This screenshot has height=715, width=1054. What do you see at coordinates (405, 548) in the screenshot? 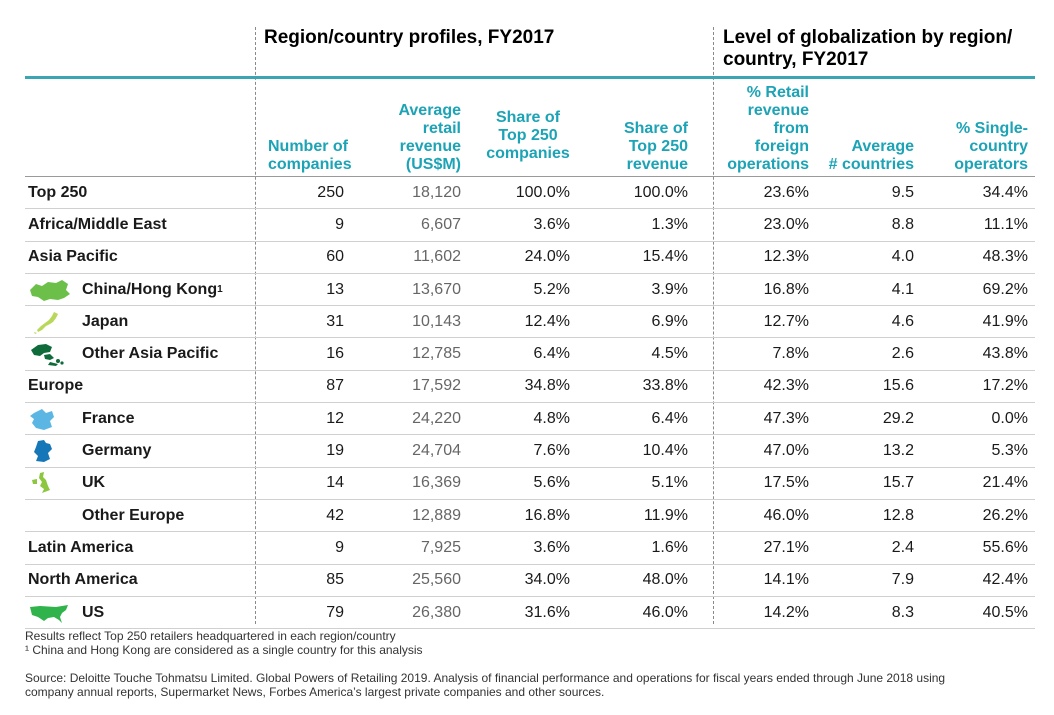
I see `avg-revenue-cell: 7,925` at bounding box center [405, 548].